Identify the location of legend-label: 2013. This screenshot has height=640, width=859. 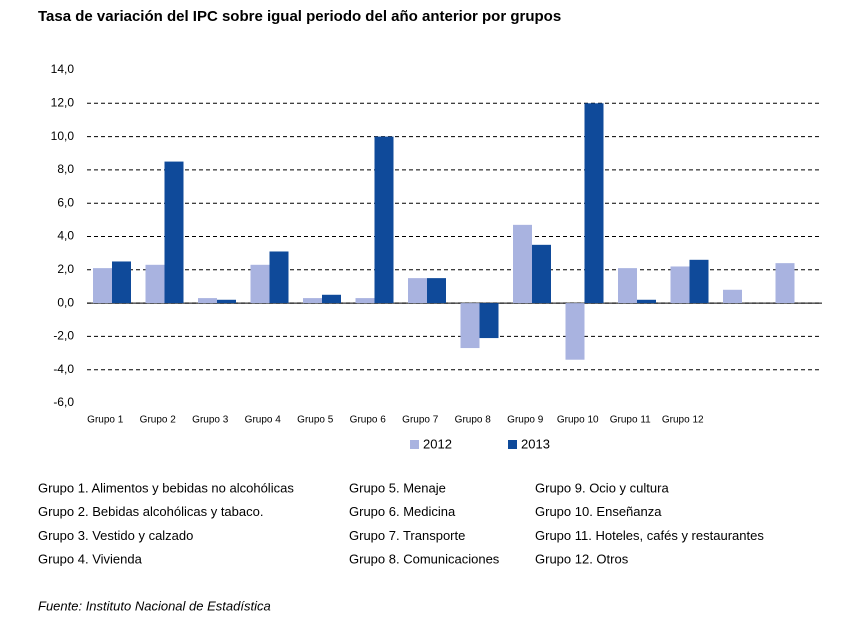
(535, 443).